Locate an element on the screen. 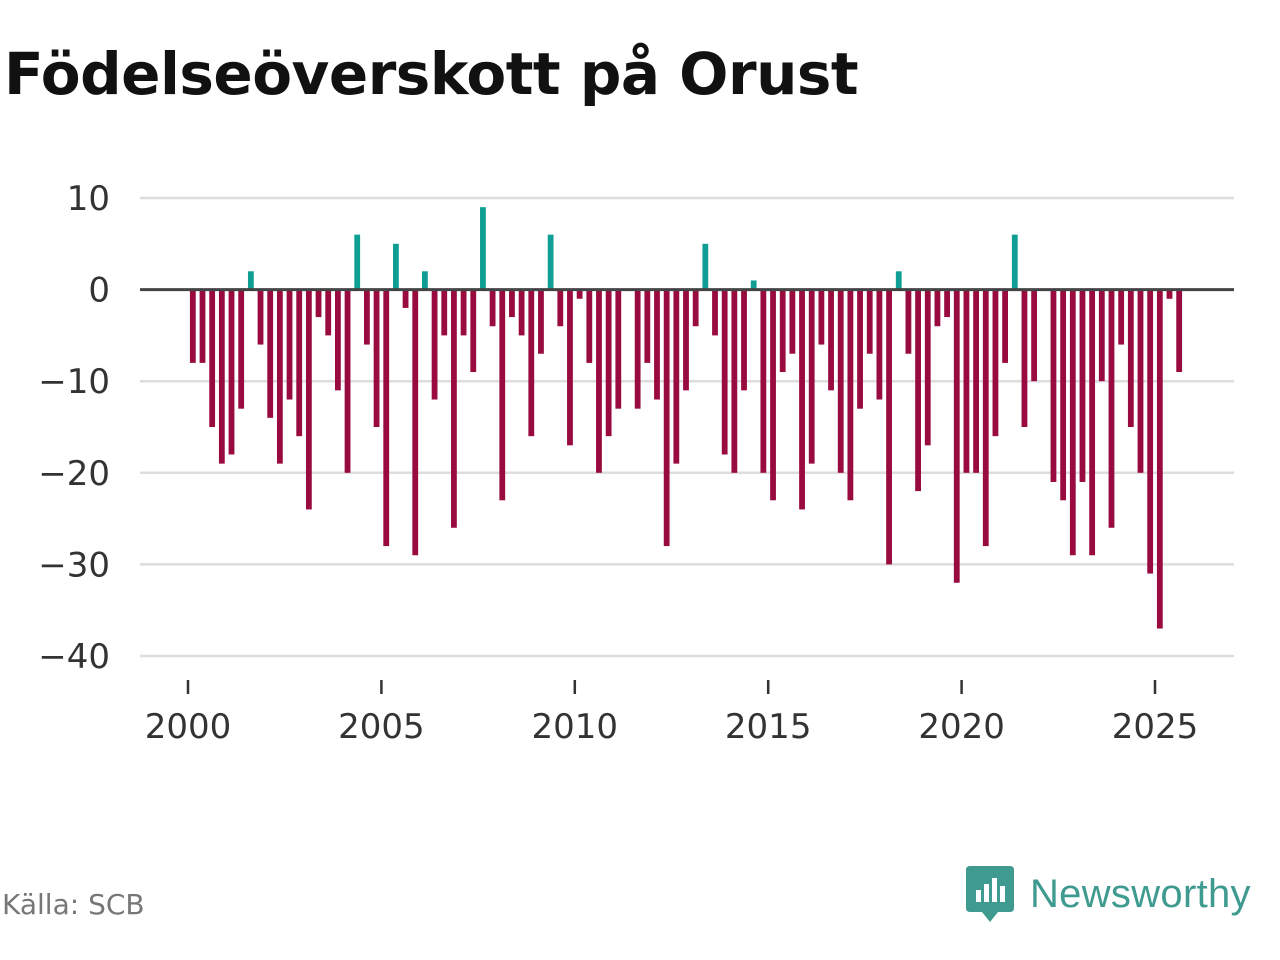  x-tick-label: 2025 is located at coordinates (1155, 727).